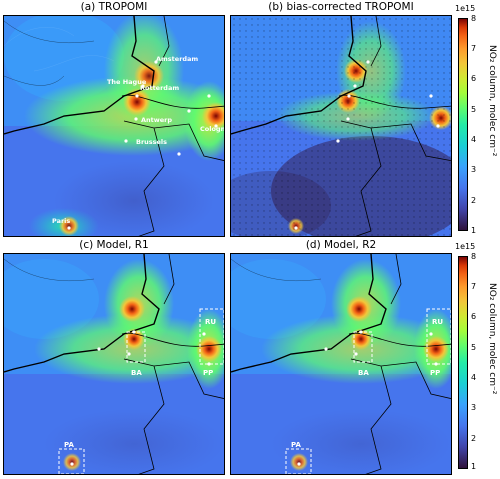 The width and height of the screenshot is (500, 479). I want to click on city-label-rotterdam: Rotterdam, so click(159, 88).